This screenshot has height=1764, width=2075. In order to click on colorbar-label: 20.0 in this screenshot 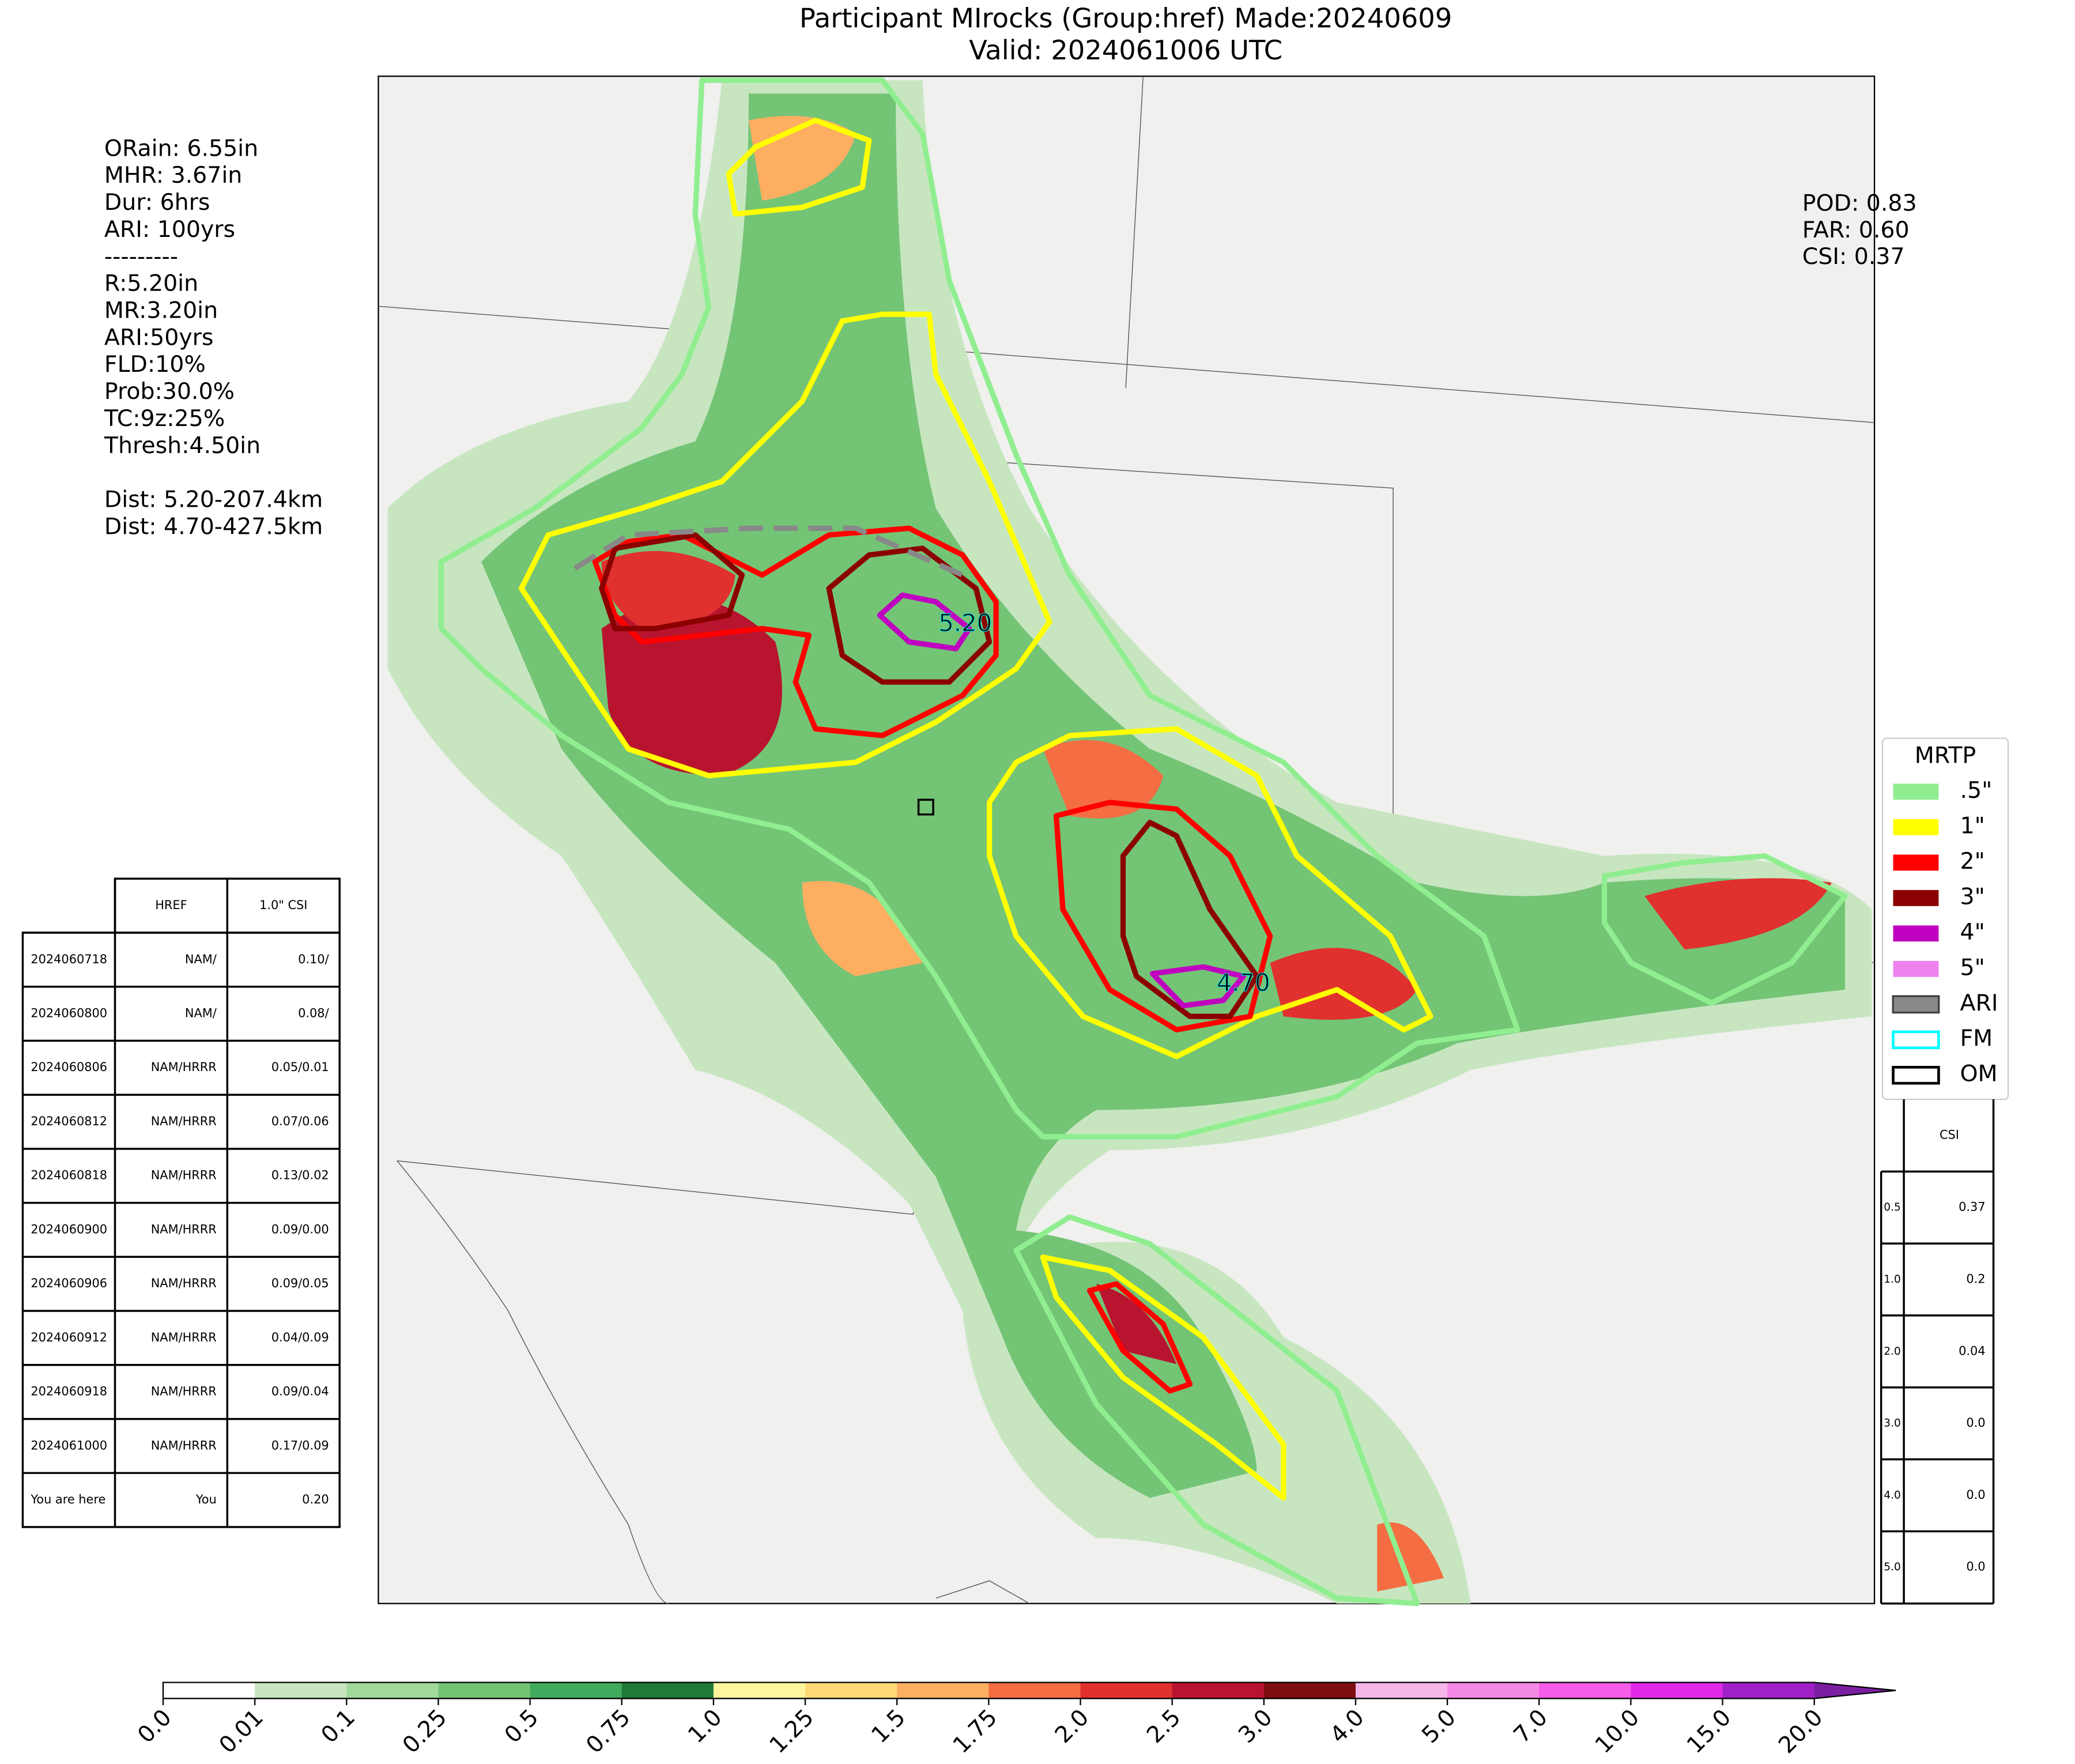, I will do `click(1801, 1731)`.